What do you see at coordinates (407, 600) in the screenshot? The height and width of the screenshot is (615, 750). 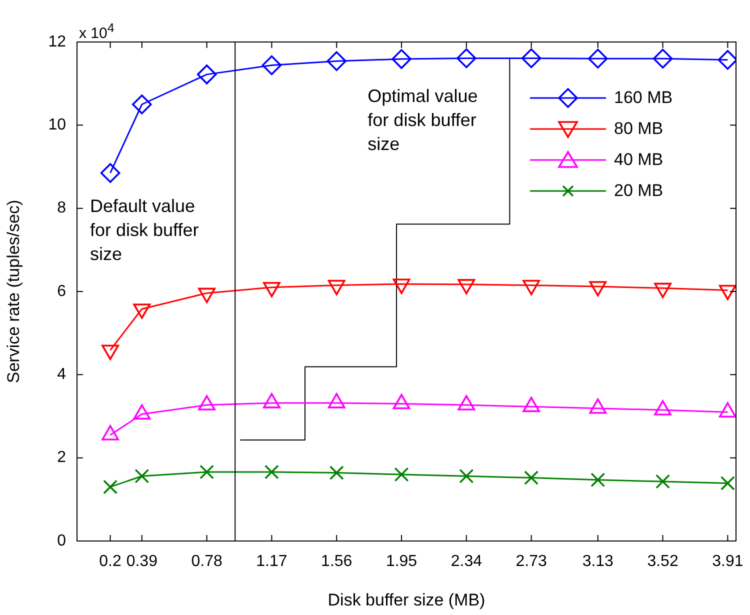 I see `x-axis-title: Disk buffer size (MB)` at bounding box center [407, 600].